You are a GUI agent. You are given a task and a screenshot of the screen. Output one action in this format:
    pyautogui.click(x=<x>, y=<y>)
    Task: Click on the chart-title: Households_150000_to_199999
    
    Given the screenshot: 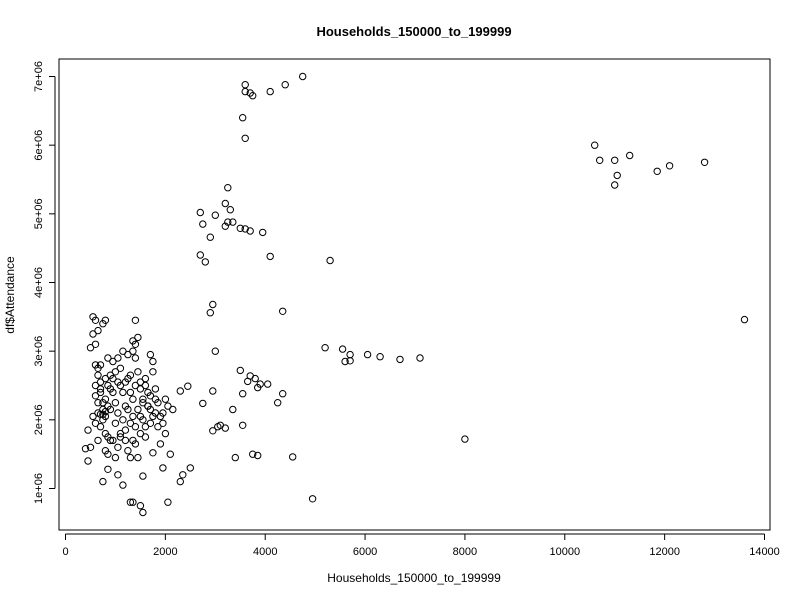 What is the action you would take?
    pyautogui.click(x=413, y=31)
    